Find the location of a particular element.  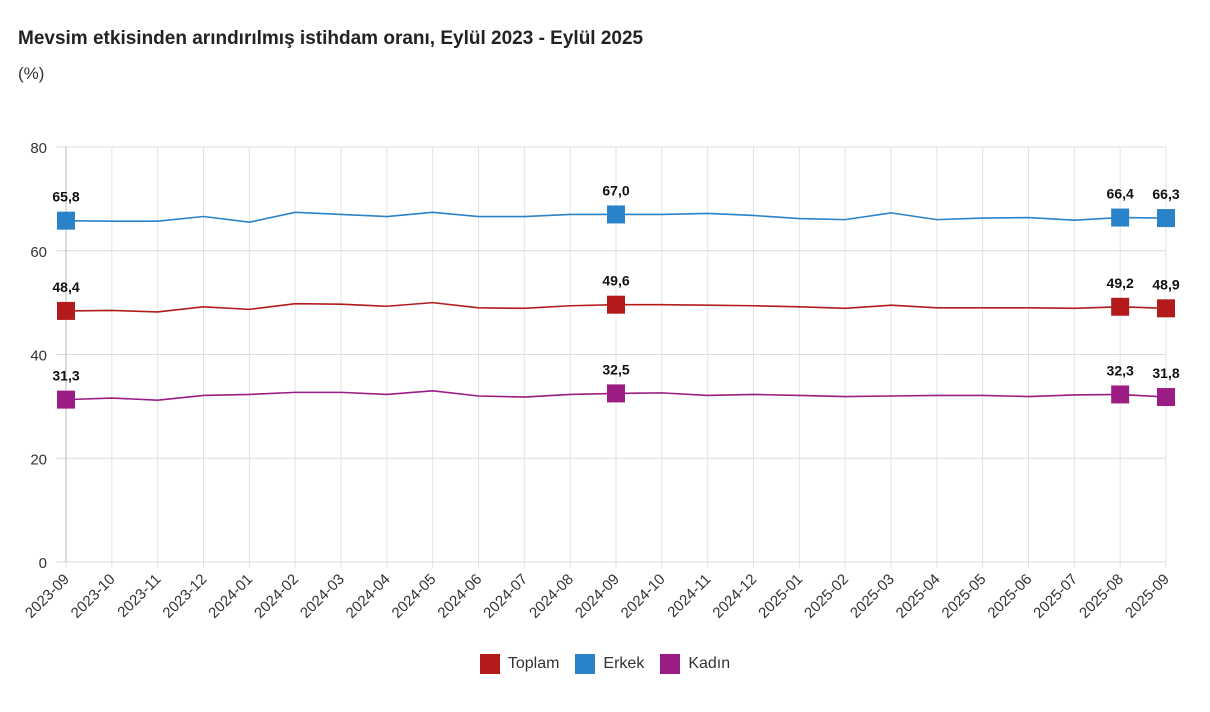

x-tick-label: 2024-11 is located at coordinates (689, 596).